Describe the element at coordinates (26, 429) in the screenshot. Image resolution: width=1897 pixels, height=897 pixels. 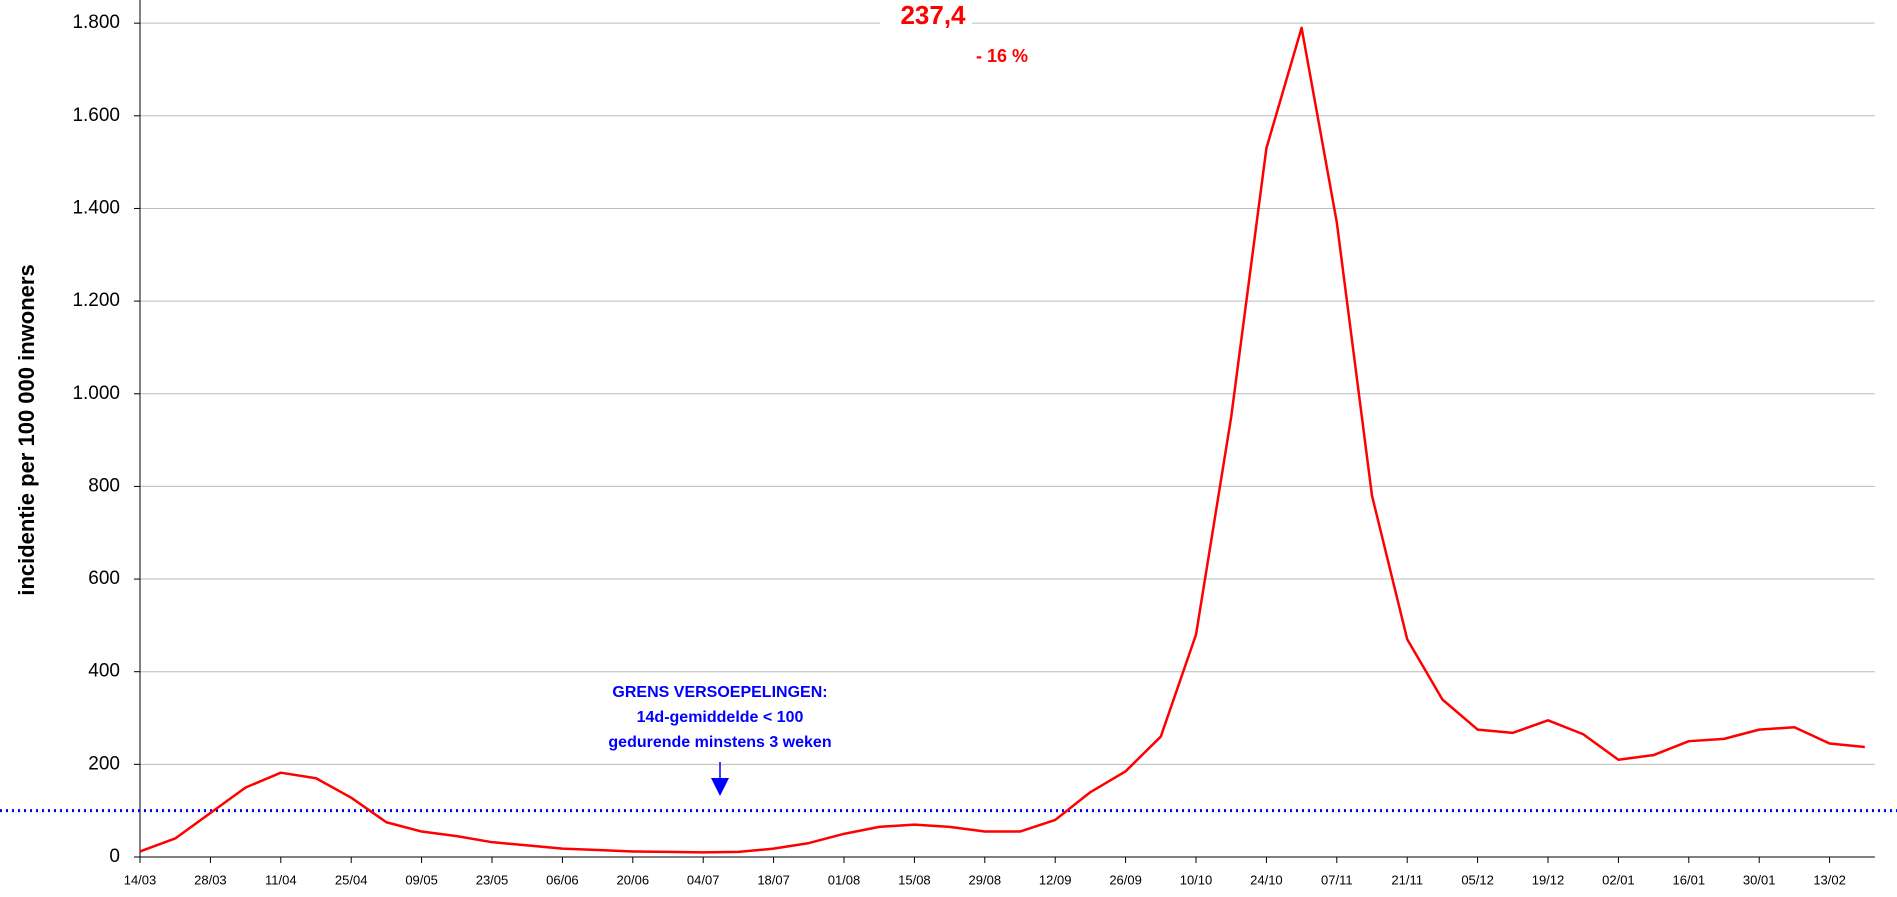
I see `y-axis-label: incidentie per 100 000 inwoners` at that location.